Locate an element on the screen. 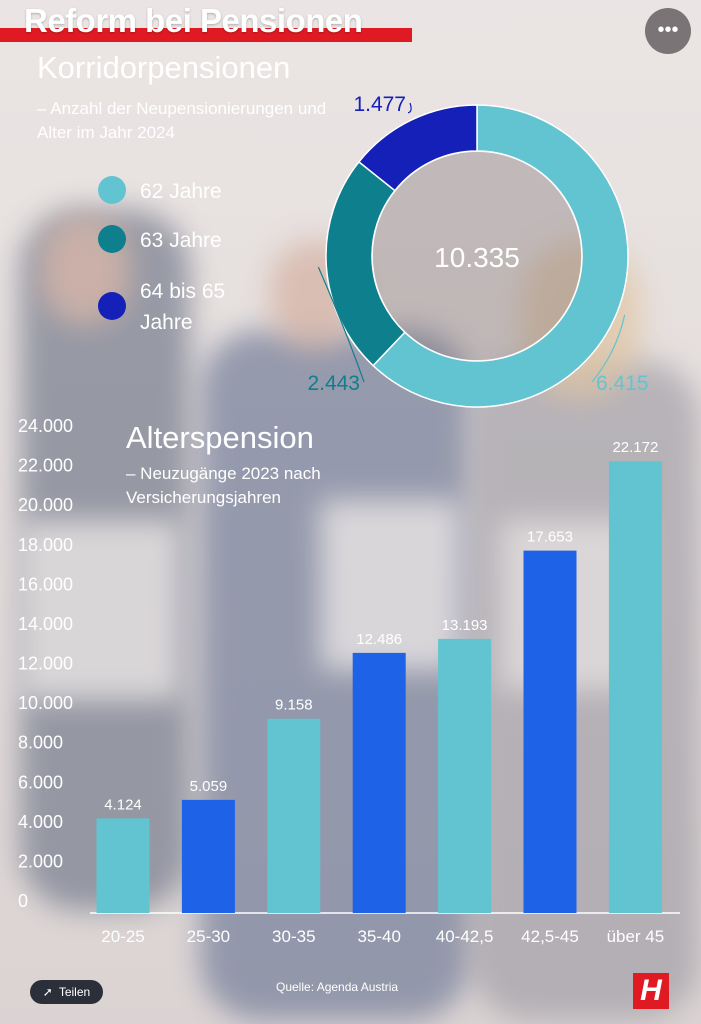 This screenshot has height=1024, width=701. x-category-label: 20-25 is located at coordinates (122, 936).